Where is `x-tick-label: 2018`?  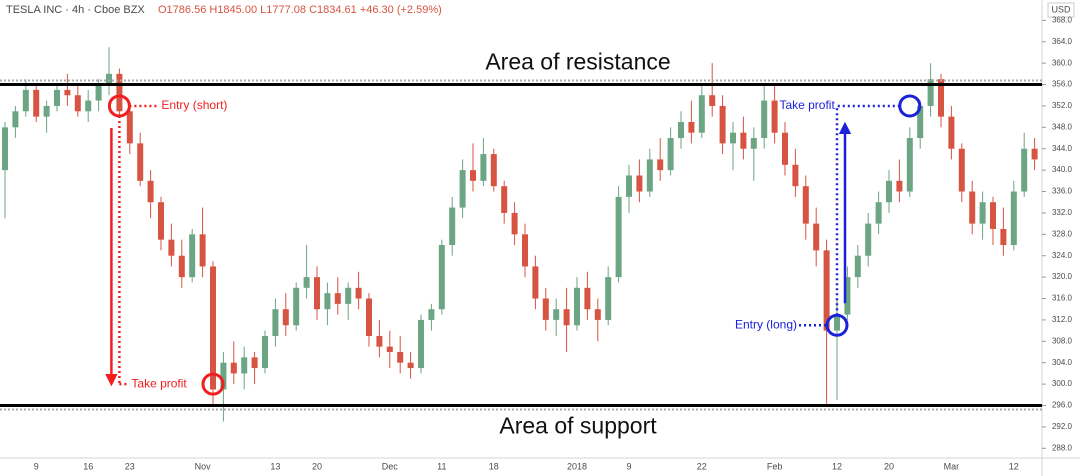
x-tick-label: 2018 is located at coordinates (577, 466).